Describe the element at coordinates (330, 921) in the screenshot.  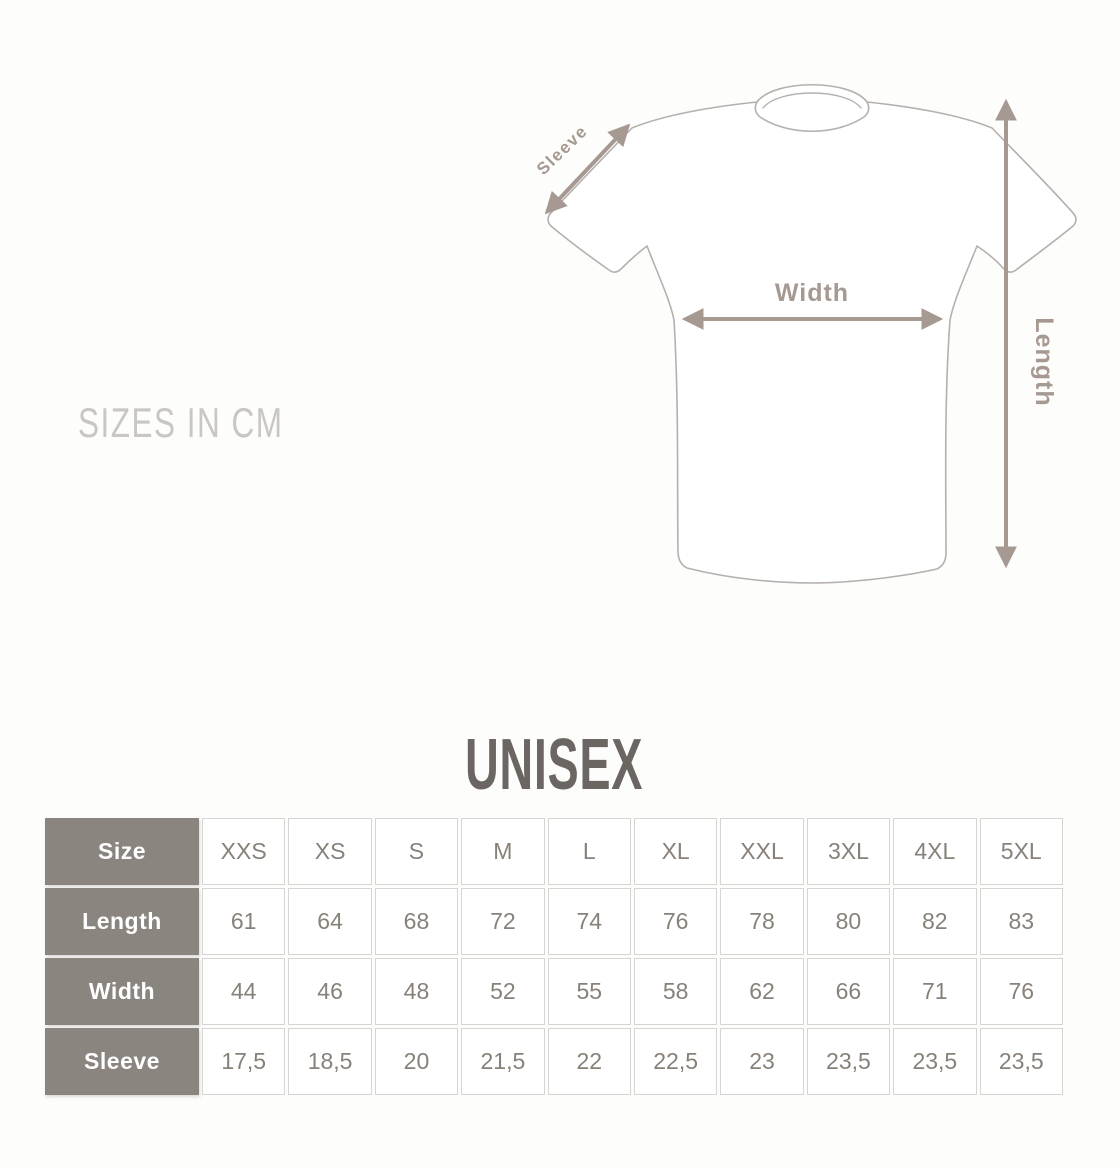
I see `length-cell: 64` at that location.